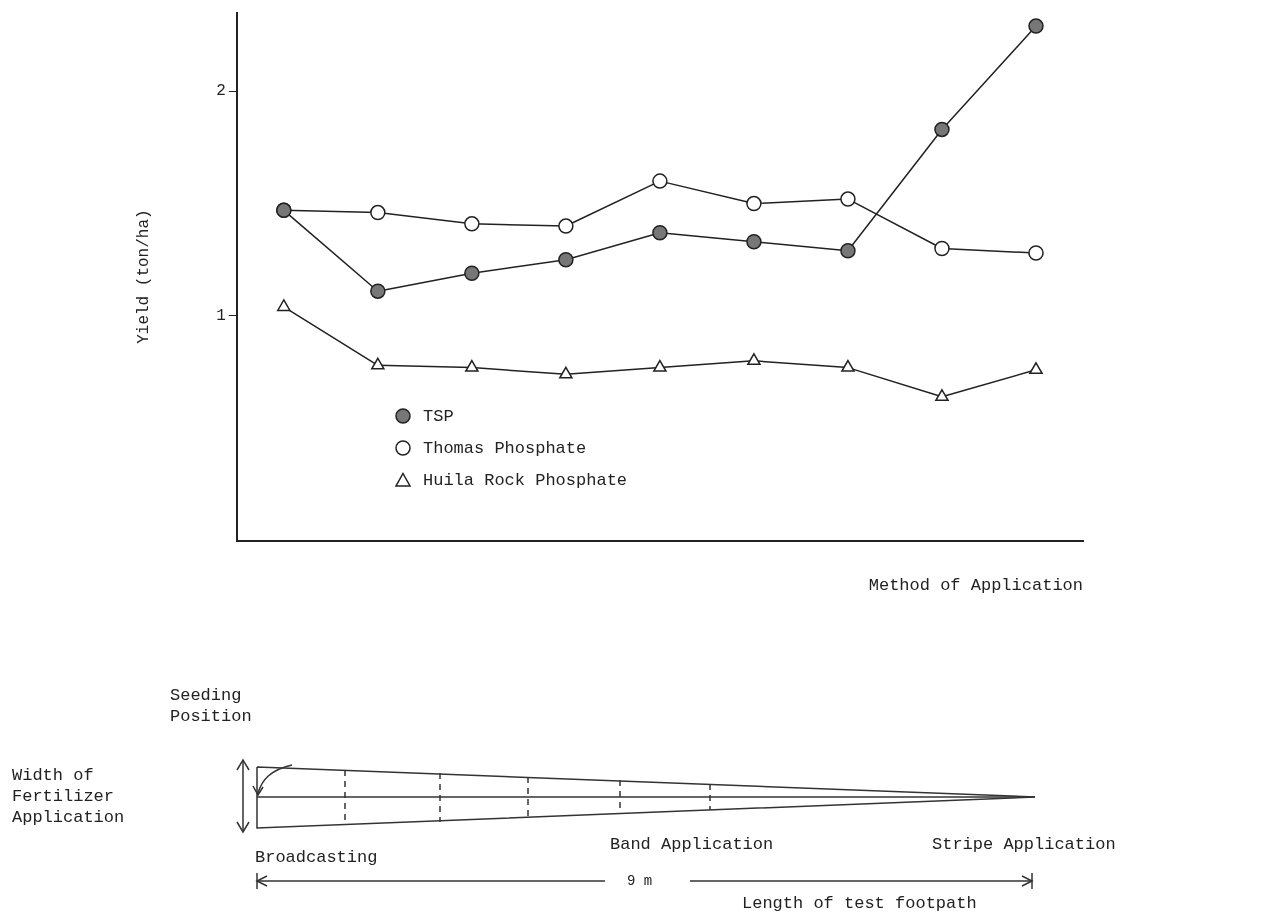  I want to click on legend-label: Huila Rock Phosphate, so click(525, 480).